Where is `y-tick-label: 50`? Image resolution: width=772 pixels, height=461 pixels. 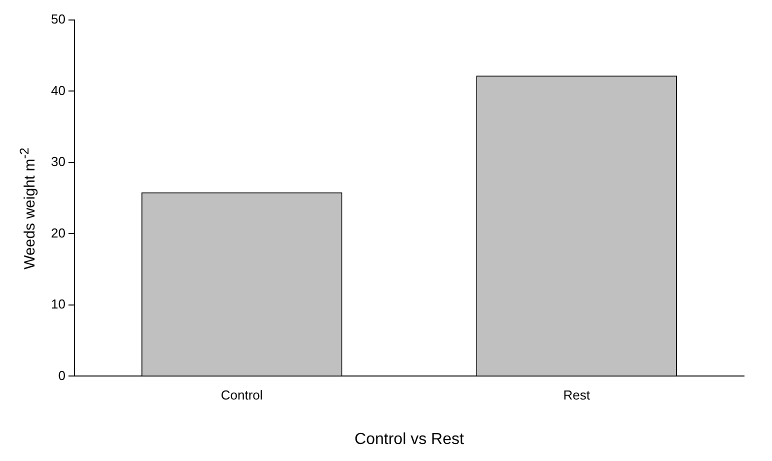
y-tick-label: 50 is located at coordinates (58, 19).